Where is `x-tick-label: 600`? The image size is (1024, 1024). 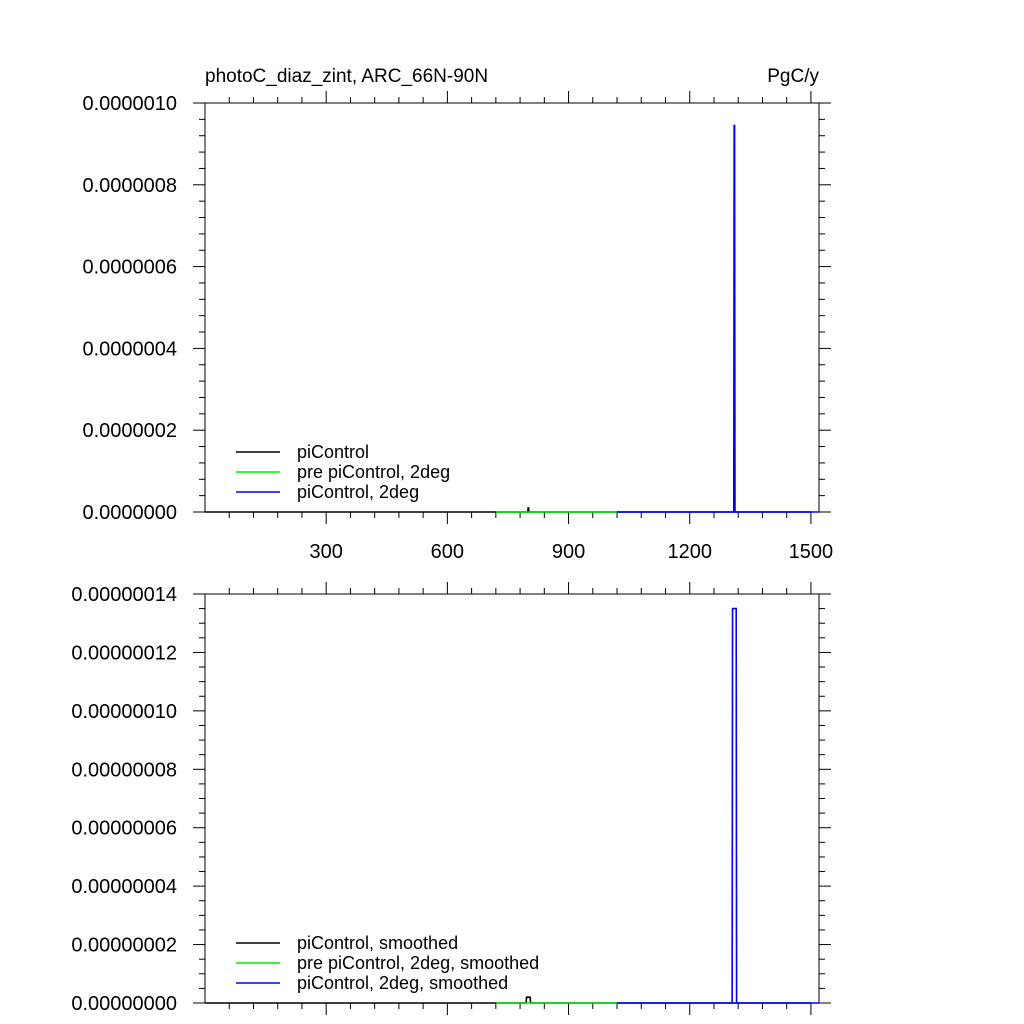 x-tick-label: 600 is located at coordinates (447, 552).